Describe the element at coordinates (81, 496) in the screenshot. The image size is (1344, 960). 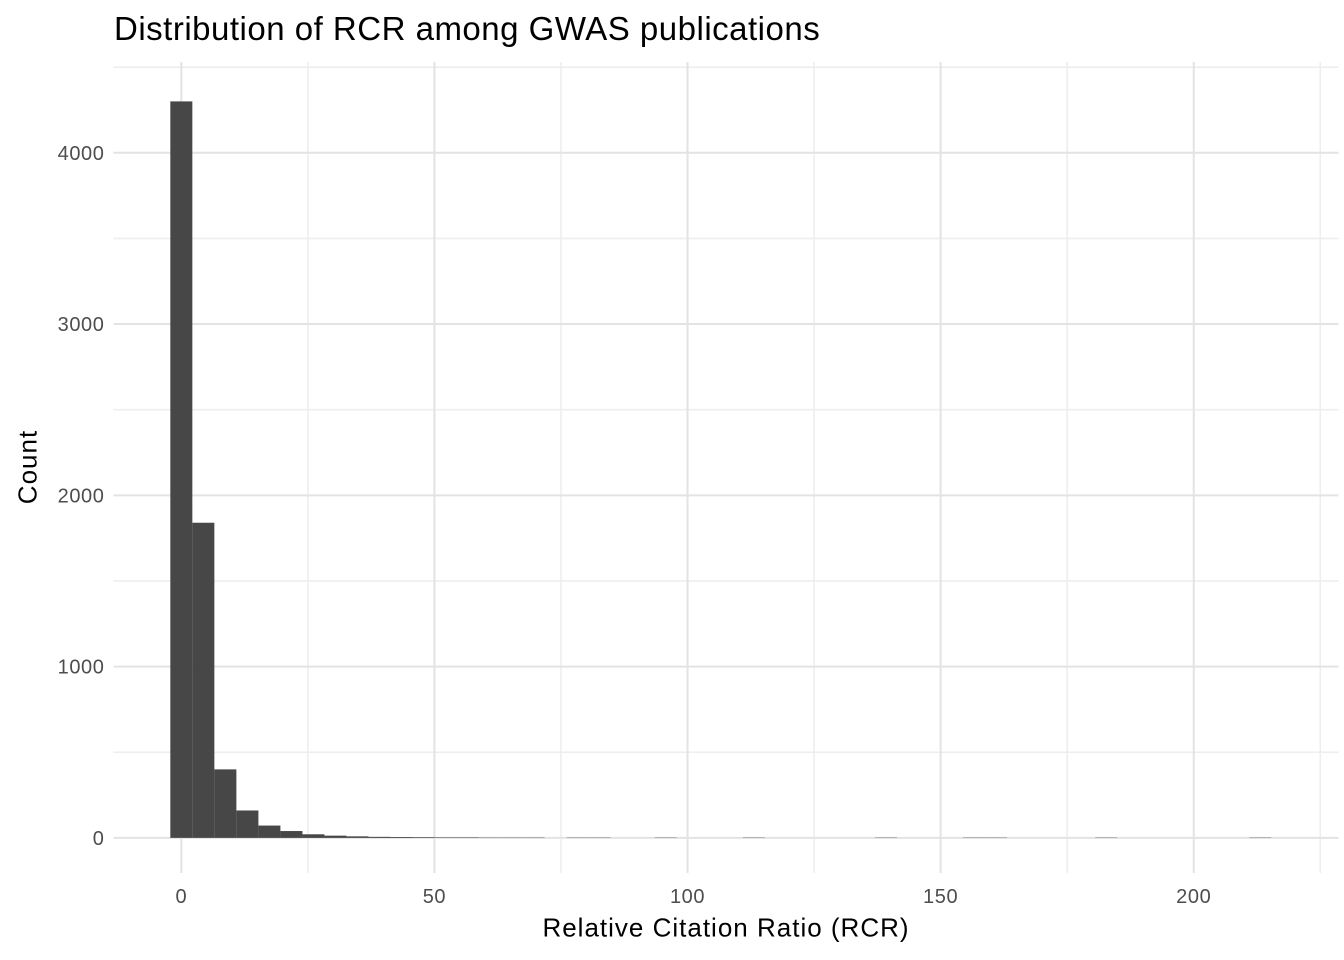
I see `y-tick-label: 2000` at that location.